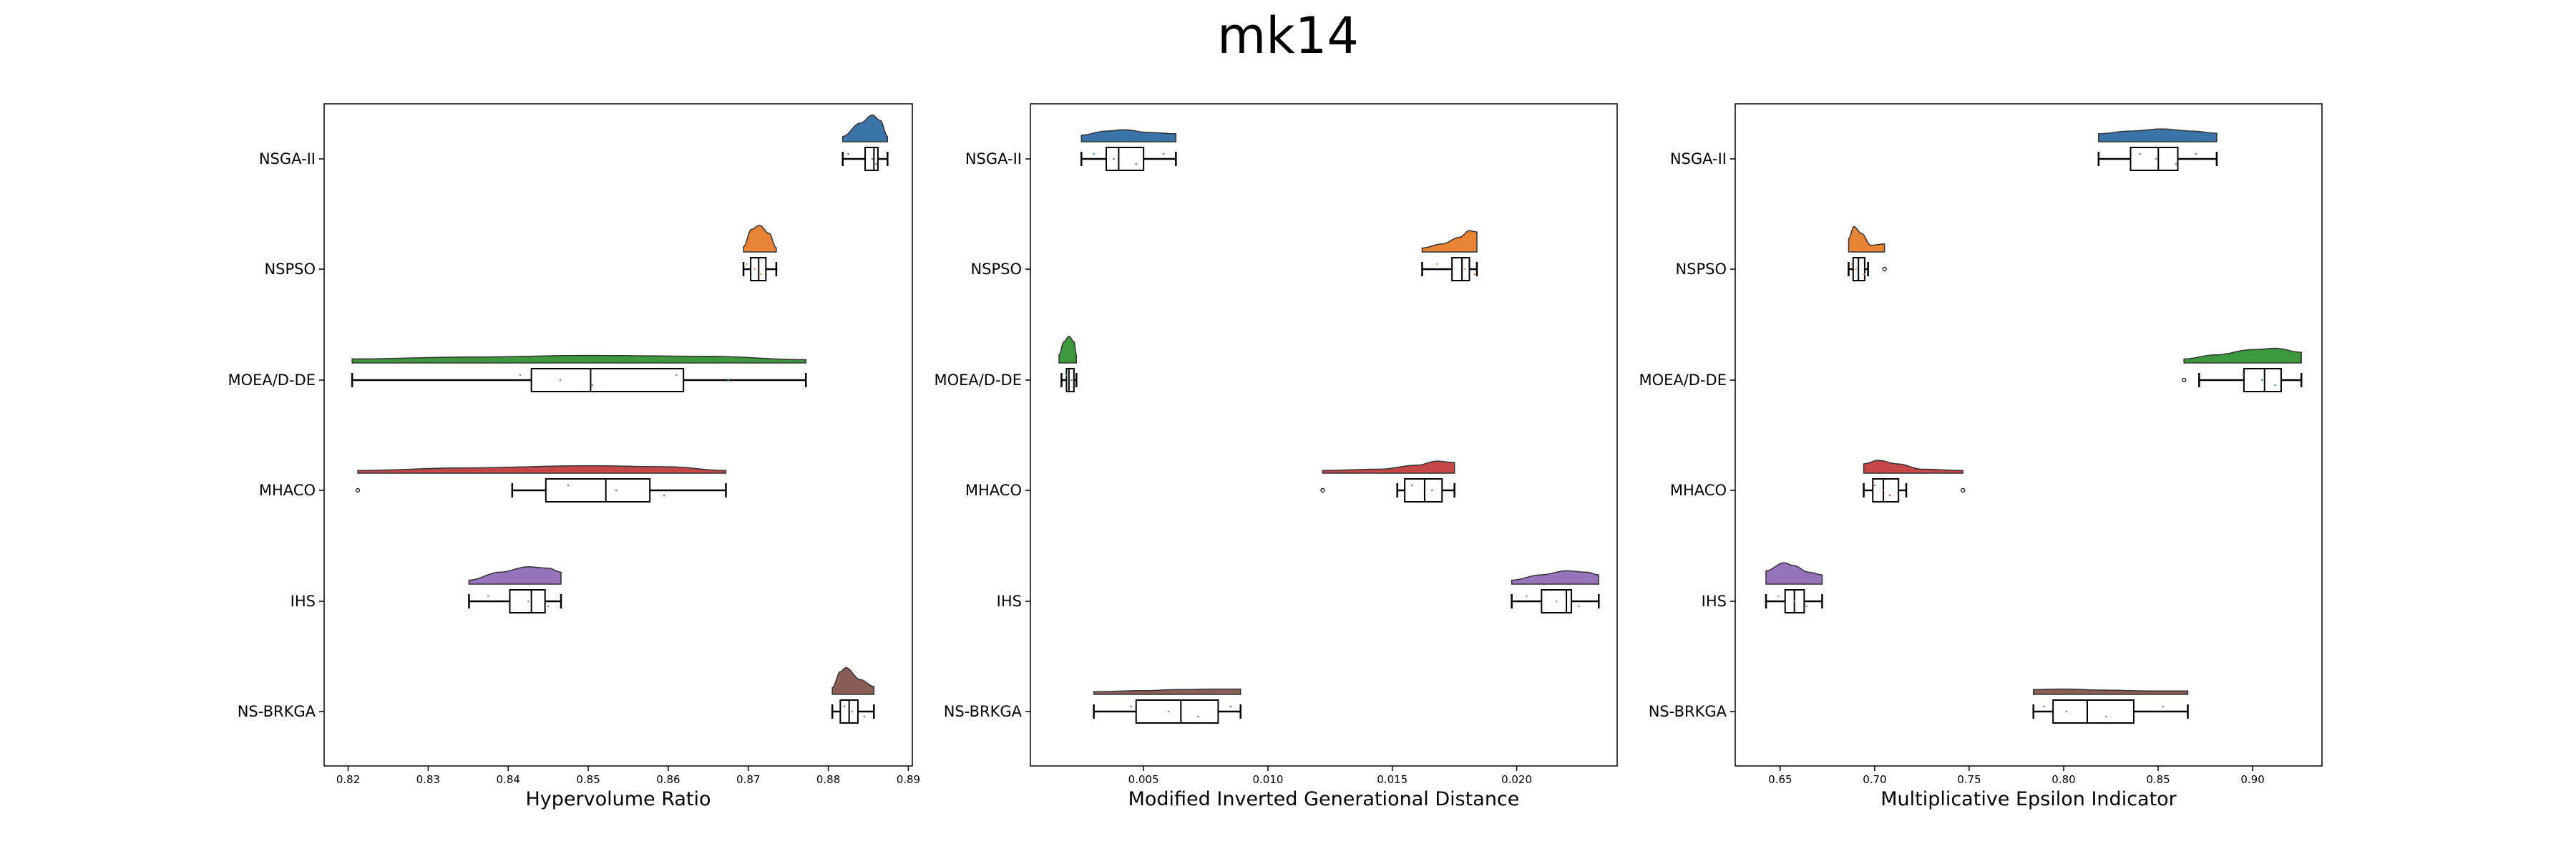 The height and width of the screenshot is (859, 2576). I want to click on x-tick-label: 0.89, so click(908, 779).